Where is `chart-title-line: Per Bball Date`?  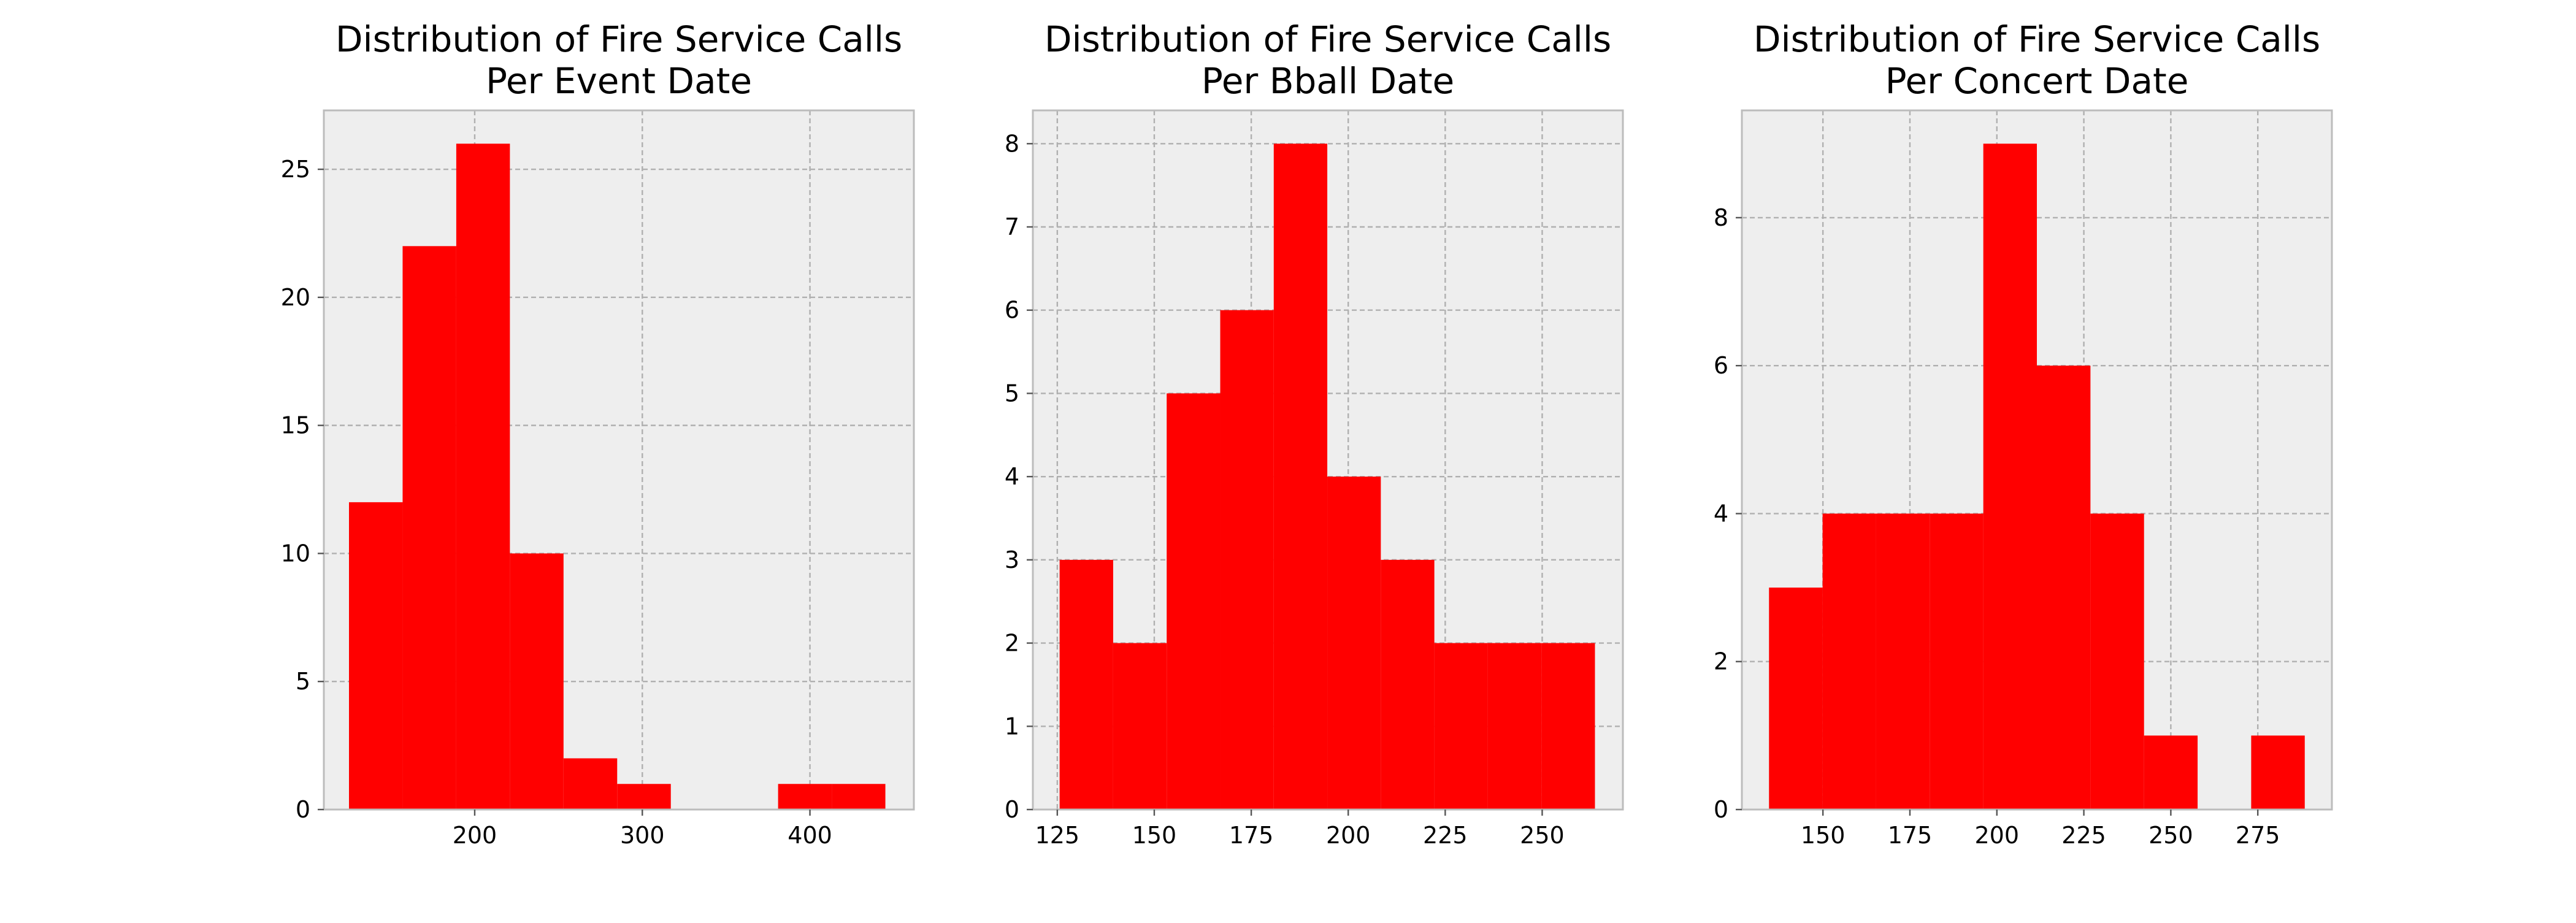 chart-title-line: Per Bball Date is located at coordinates (1328, 81).